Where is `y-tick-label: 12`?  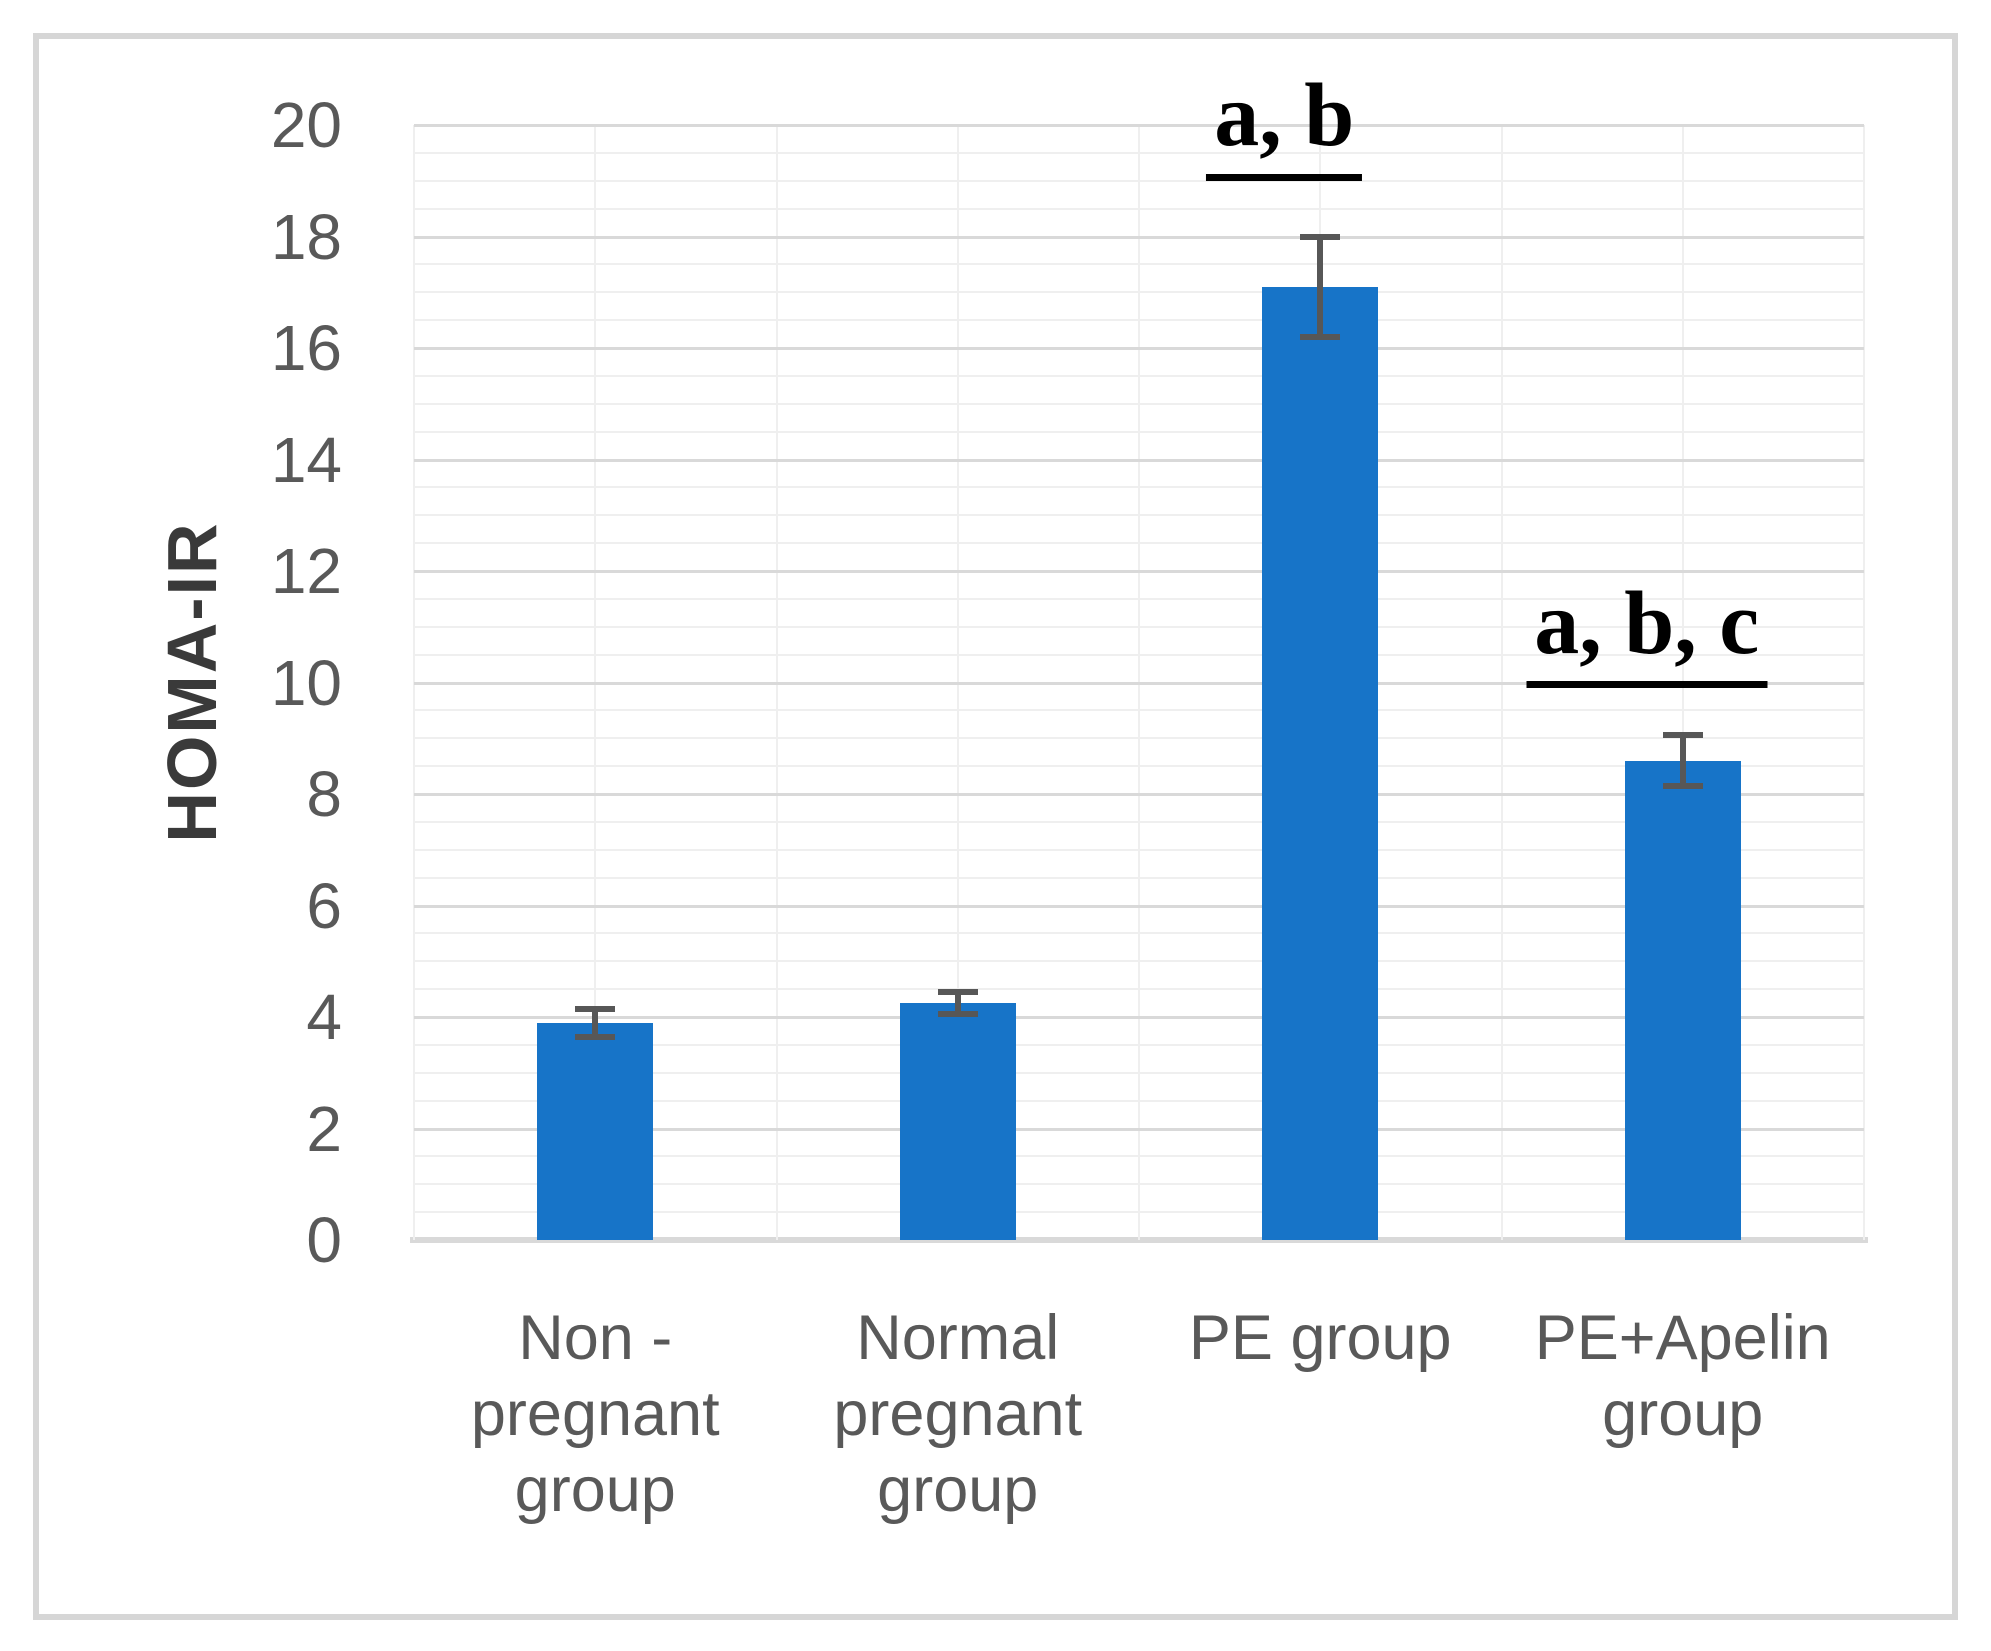 y-tick-label: 12 is located at coordinates (306, 571).